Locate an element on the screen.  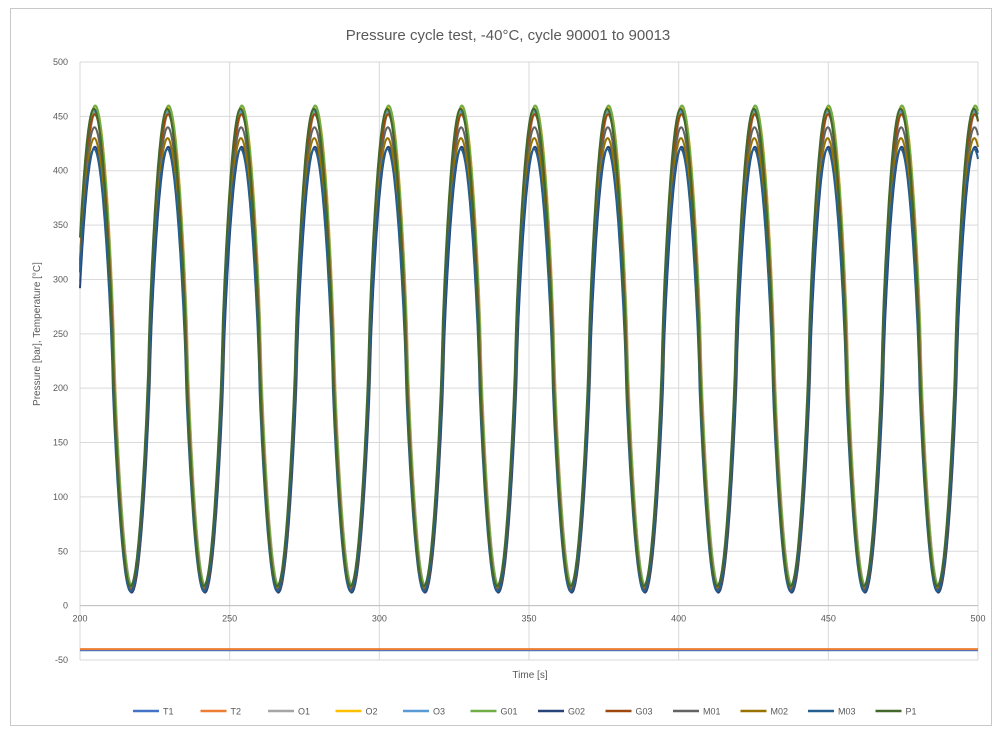
x-tick-label: 250 is located at coordinates (229, 619).